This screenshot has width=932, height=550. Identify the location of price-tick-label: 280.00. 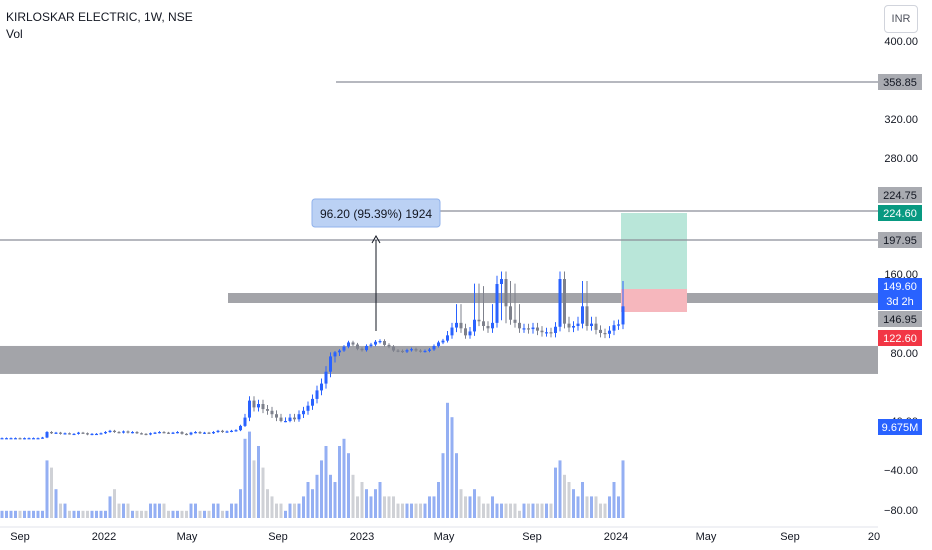
(901, 159).